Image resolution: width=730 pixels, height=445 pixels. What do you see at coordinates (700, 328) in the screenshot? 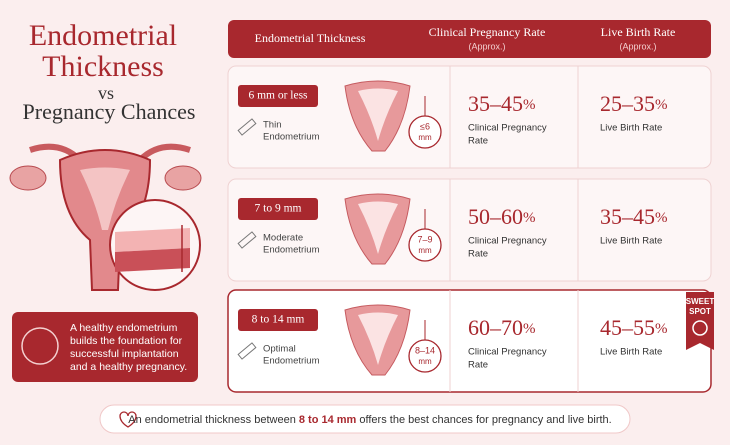
I see `target-icon` at bounding box center [700, 328].